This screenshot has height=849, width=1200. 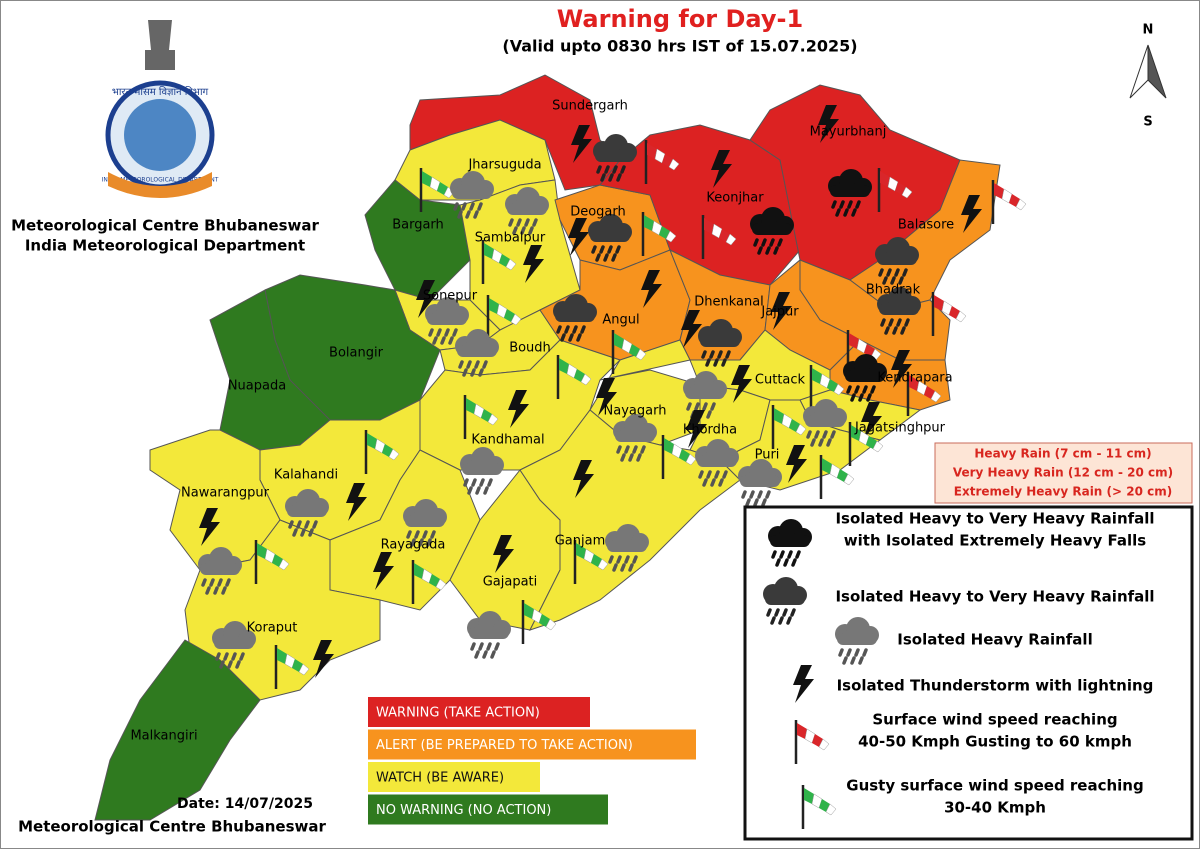 What do you see at coordinates (440, 778) in the screenshot?
I see `warning-label: WATCH (BE AWARE)` at bounding box center [440, 778].